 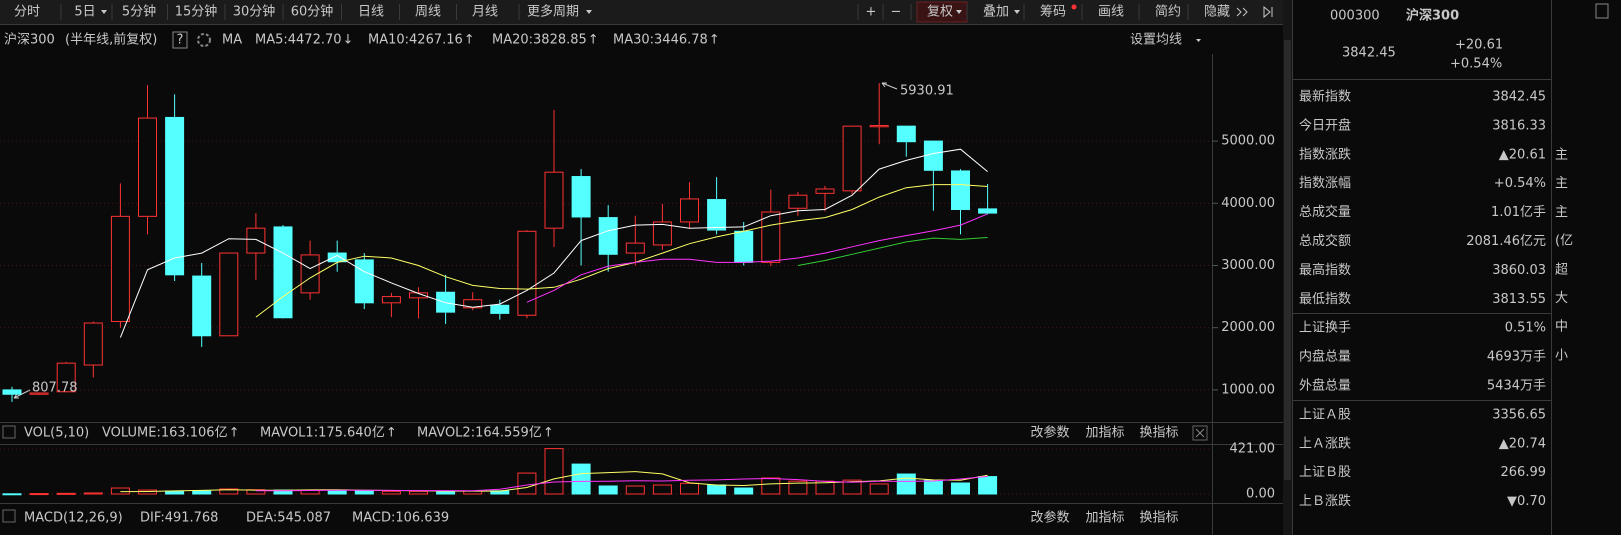 What do you see at coordinates (204, 40) in the screenshot?
I see `gear-icon` at bounding box center [204, 40].